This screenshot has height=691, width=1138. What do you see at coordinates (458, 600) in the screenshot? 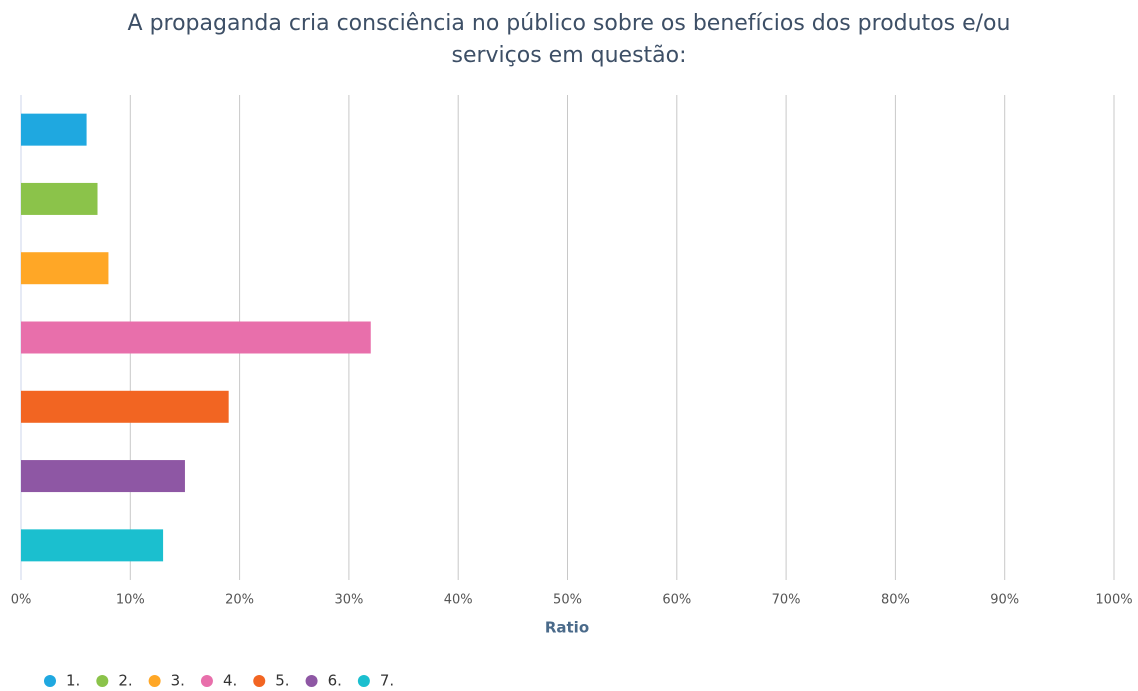
I see `x-tick-label: 40%` at bounding box center [458, 600].